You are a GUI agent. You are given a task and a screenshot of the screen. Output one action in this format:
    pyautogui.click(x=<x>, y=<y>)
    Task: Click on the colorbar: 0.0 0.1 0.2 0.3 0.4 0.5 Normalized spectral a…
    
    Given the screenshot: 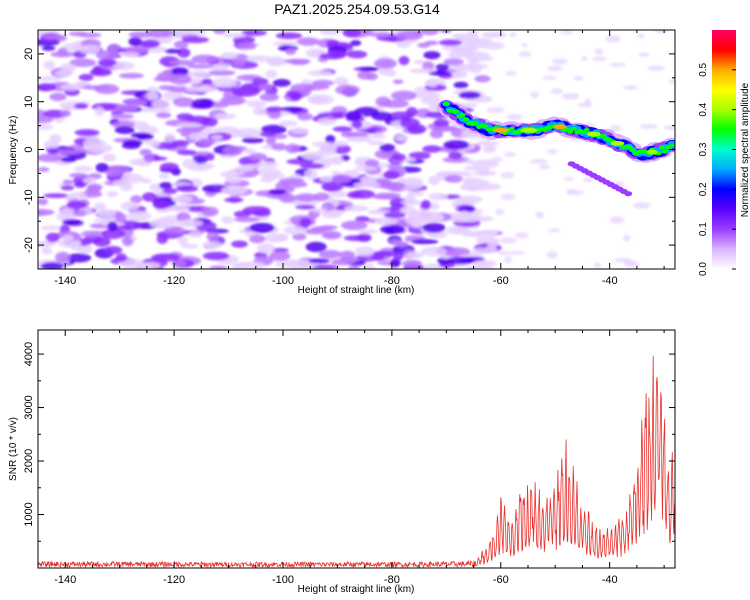 What is the action you would take?
    pyautogui.click(x=724, y=153)
    